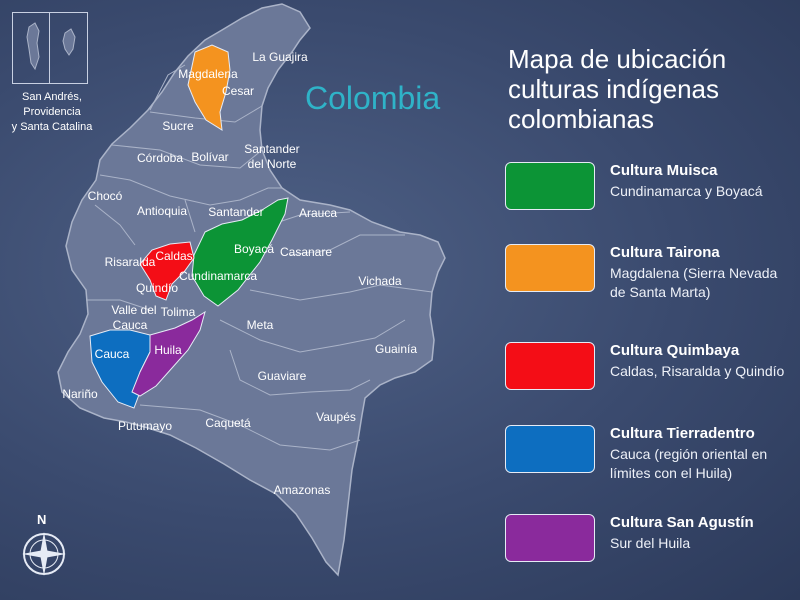 This screenshot has height=600, width=800. Describe the element at coordinates (235, 212) in the screenshot. I see `label-santander: Santander` at that location.